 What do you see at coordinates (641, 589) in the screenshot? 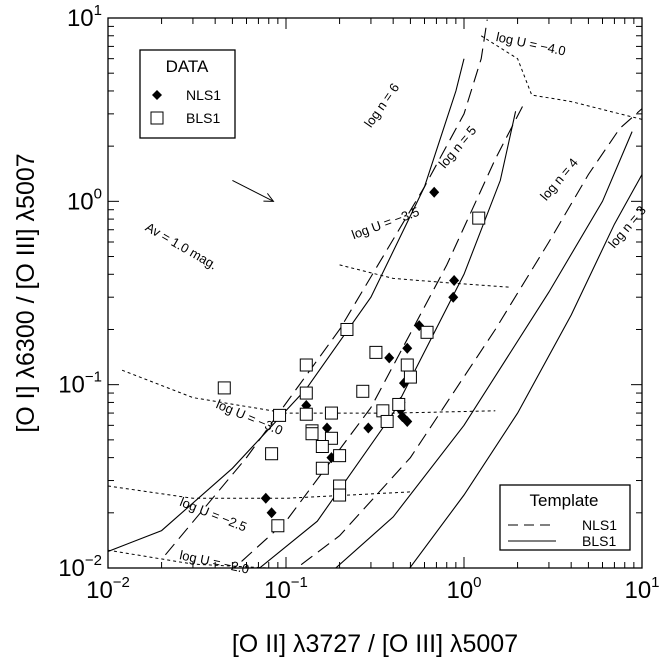
I see `x-tick-label: 10¹` at bounding box center [641, 589].